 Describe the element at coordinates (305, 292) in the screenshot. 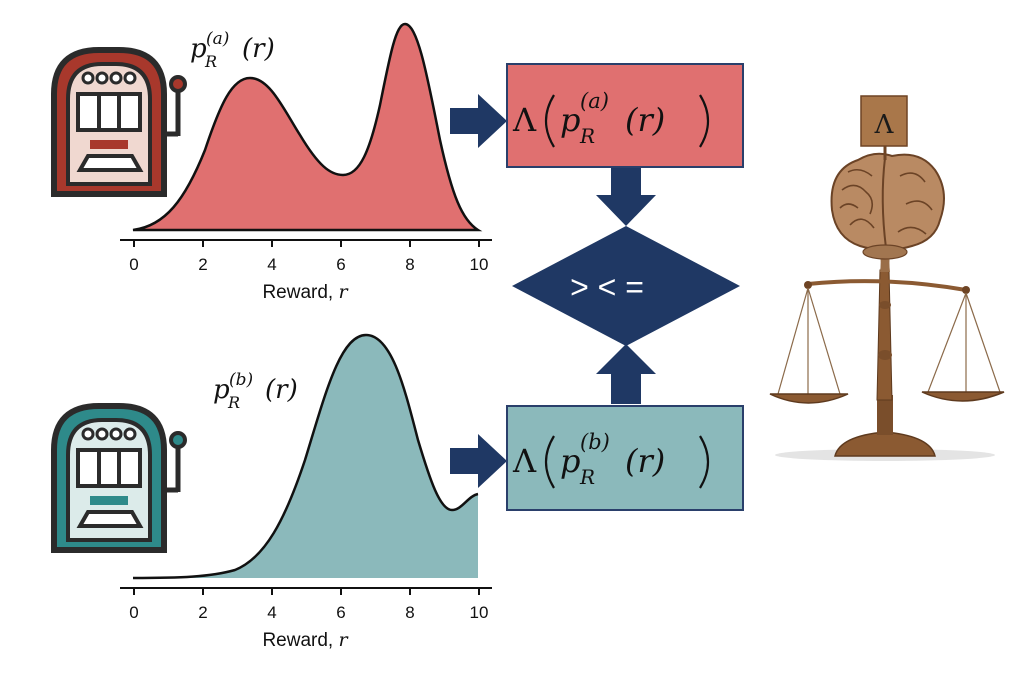

I see `x-axis-label-a: Reward, r` at that location.